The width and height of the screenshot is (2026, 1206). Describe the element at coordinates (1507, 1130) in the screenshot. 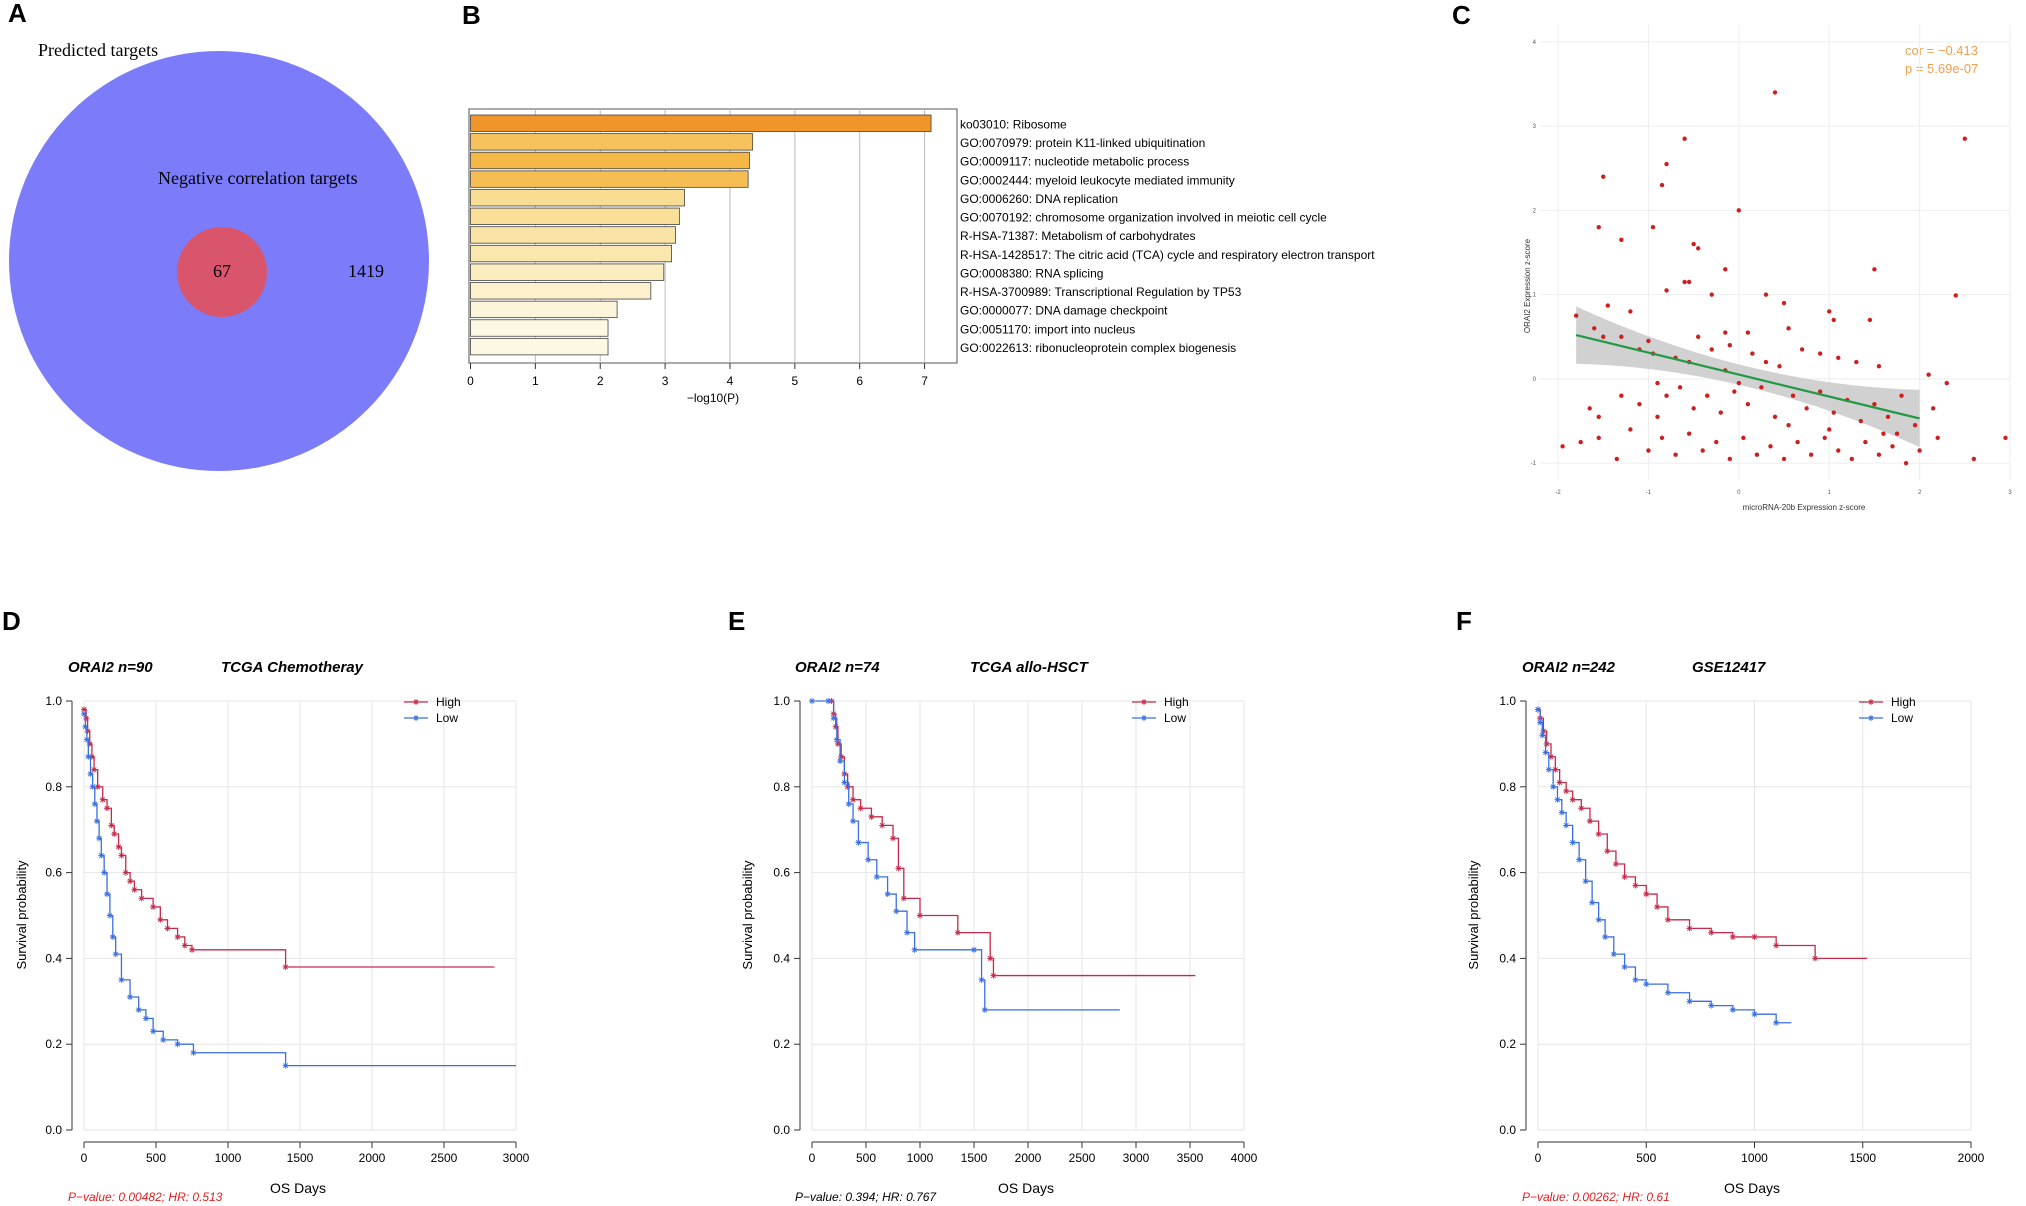

I see `km-y-tick-label: 0.0` at that location.